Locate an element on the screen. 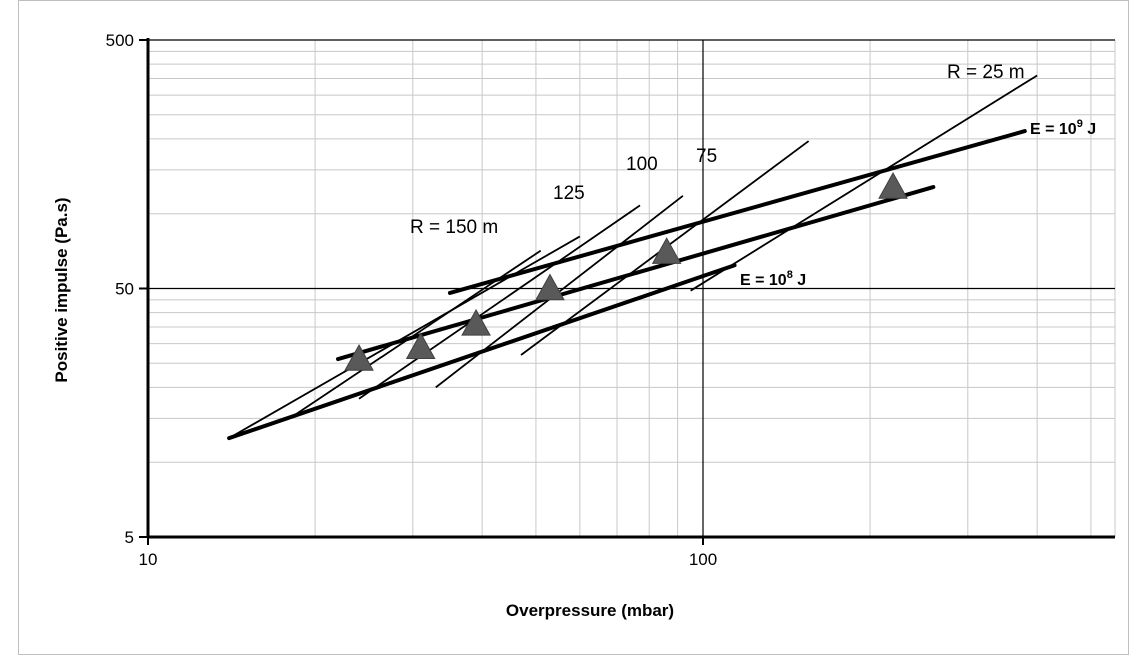 The height and width of the screenshot is (660, 1129). x-tick-label: 10 is located at coordinates (148, 559).